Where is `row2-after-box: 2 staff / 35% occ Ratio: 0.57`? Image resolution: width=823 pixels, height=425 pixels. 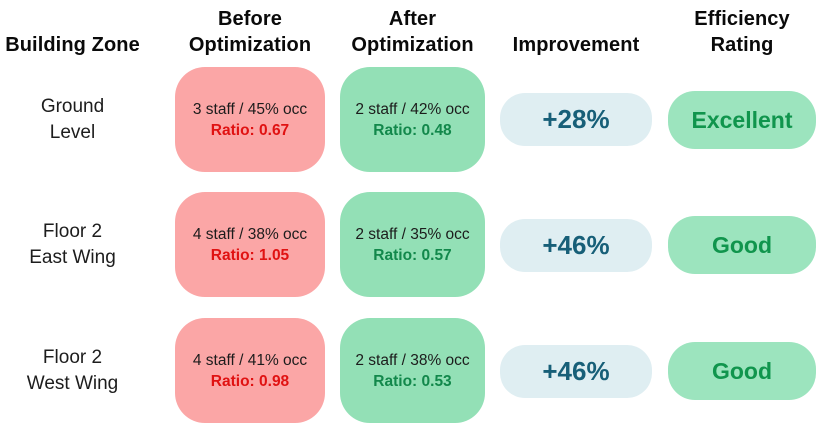 row2-after-box: 2 staff / 35% occ Ratio: 0.57 is located at coordinates (412, 244).